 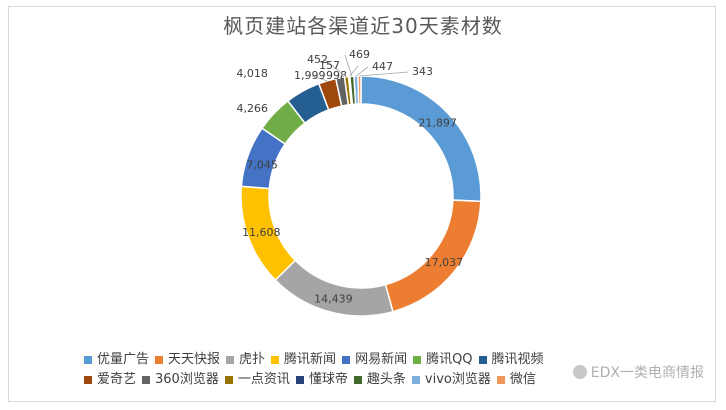 What do you see at coordinates (517, 359) in the screenshot?
I see `legend-label: 腾讯视频` at bounding box center [517, 359].